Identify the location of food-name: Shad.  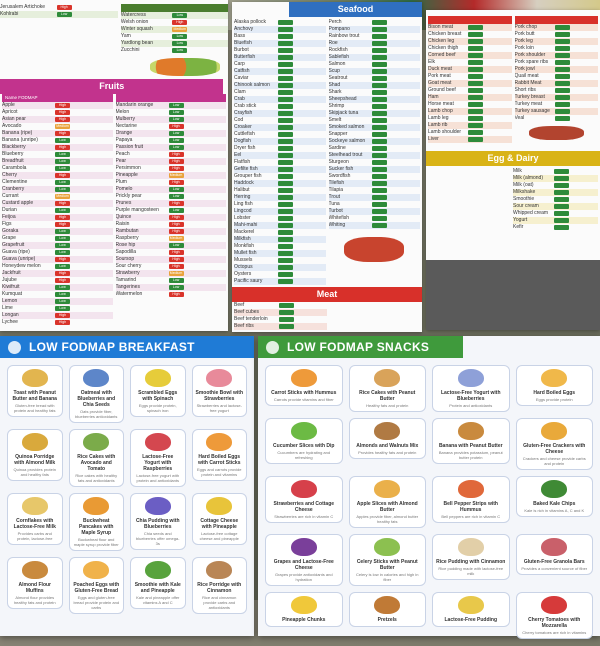
(334, 85).